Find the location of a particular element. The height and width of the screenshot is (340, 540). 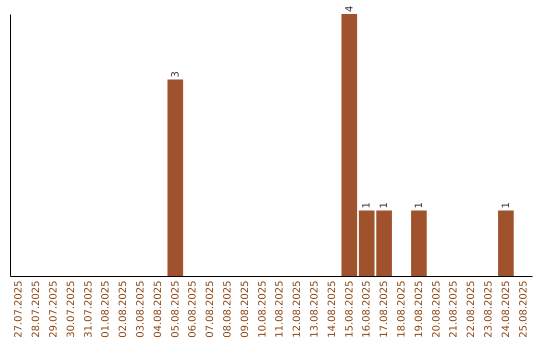

x-tick-label: 17.08.2025 is located at coordinates (384, 309).